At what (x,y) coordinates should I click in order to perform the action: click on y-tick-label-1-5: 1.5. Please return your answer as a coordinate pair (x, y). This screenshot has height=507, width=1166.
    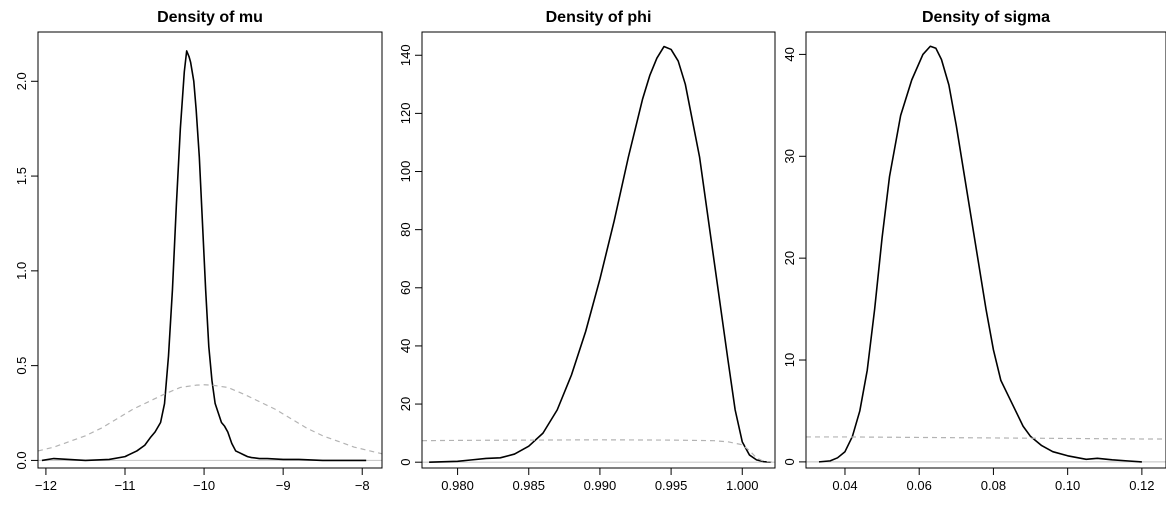
    Looking at the image, I should click on (21, 176).